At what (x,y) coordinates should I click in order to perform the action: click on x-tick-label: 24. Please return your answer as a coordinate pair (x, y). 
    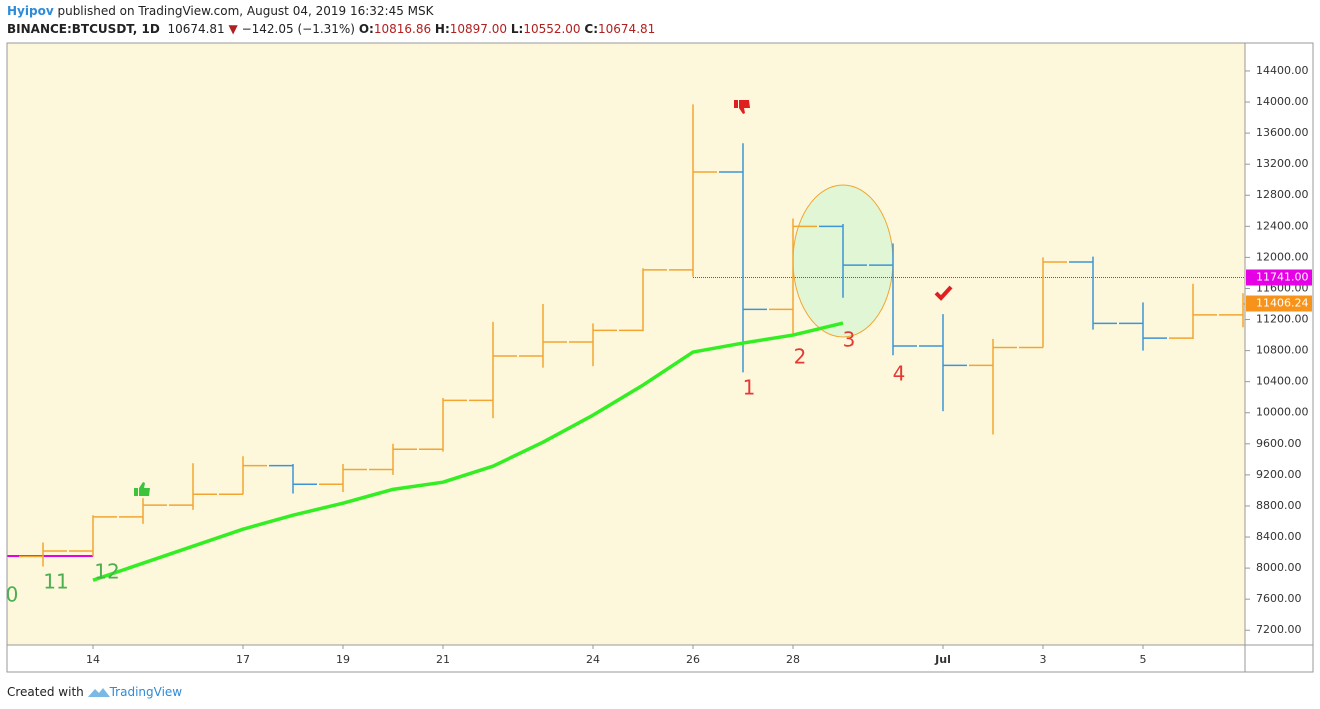
    Looking at the image, I should click on (593, 659).